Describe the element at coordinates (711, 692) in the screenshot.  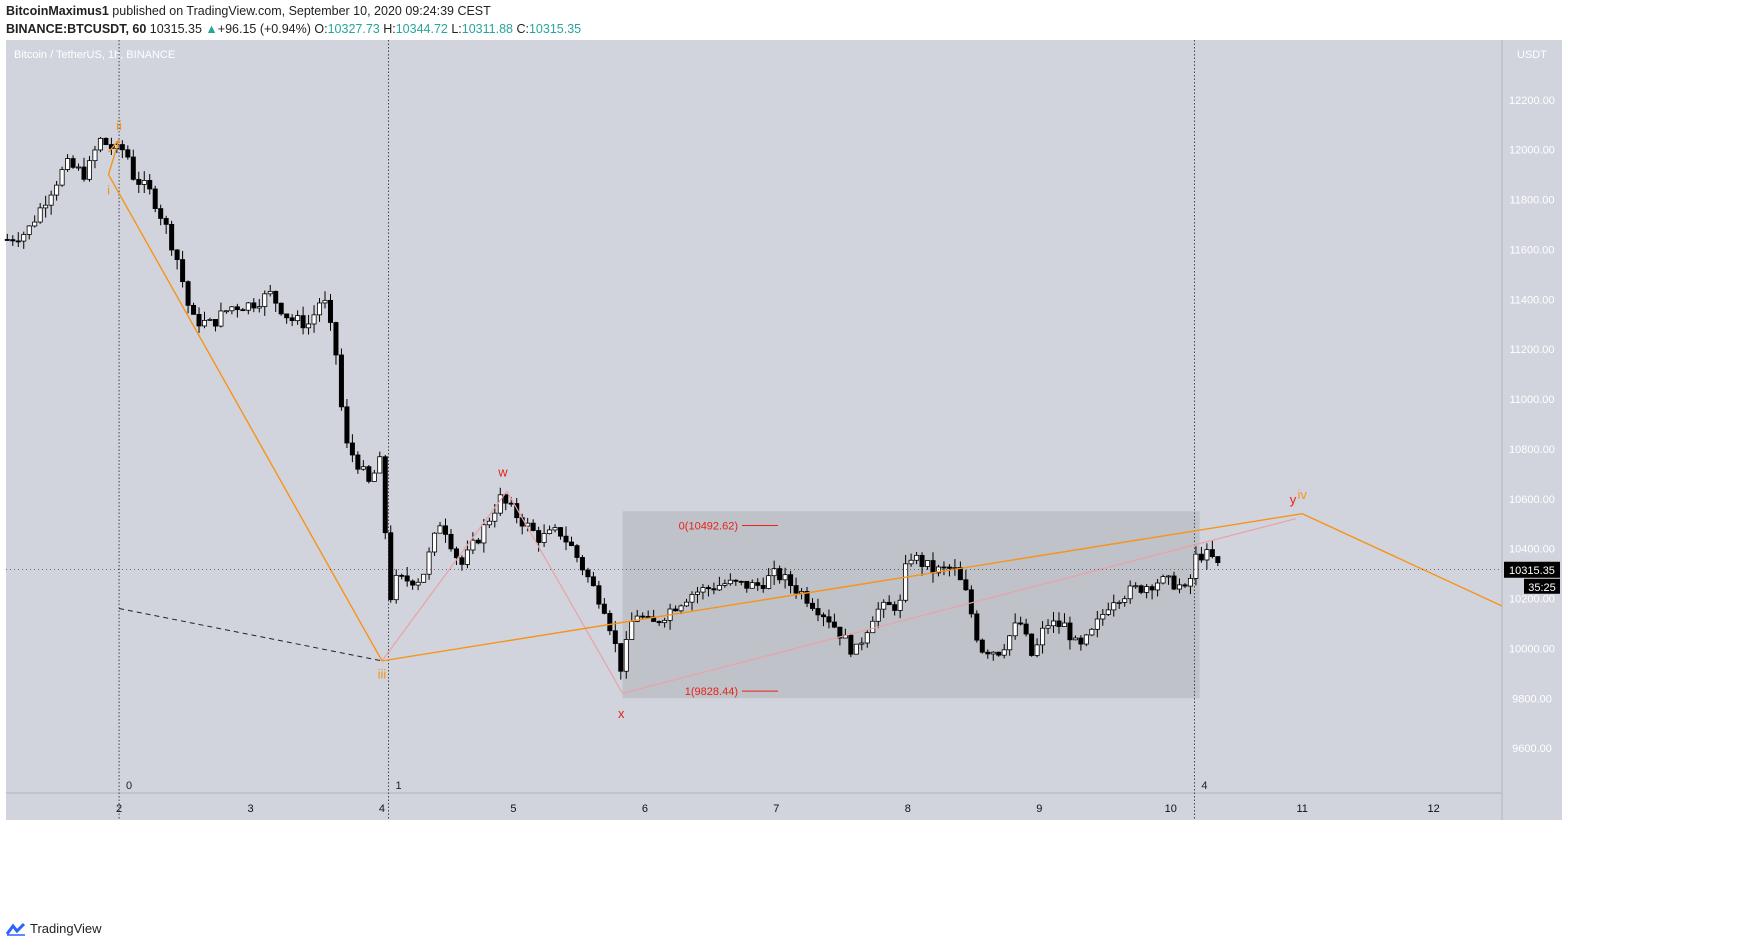
I see `fib-level-label: 1(9828.44)` at that location.